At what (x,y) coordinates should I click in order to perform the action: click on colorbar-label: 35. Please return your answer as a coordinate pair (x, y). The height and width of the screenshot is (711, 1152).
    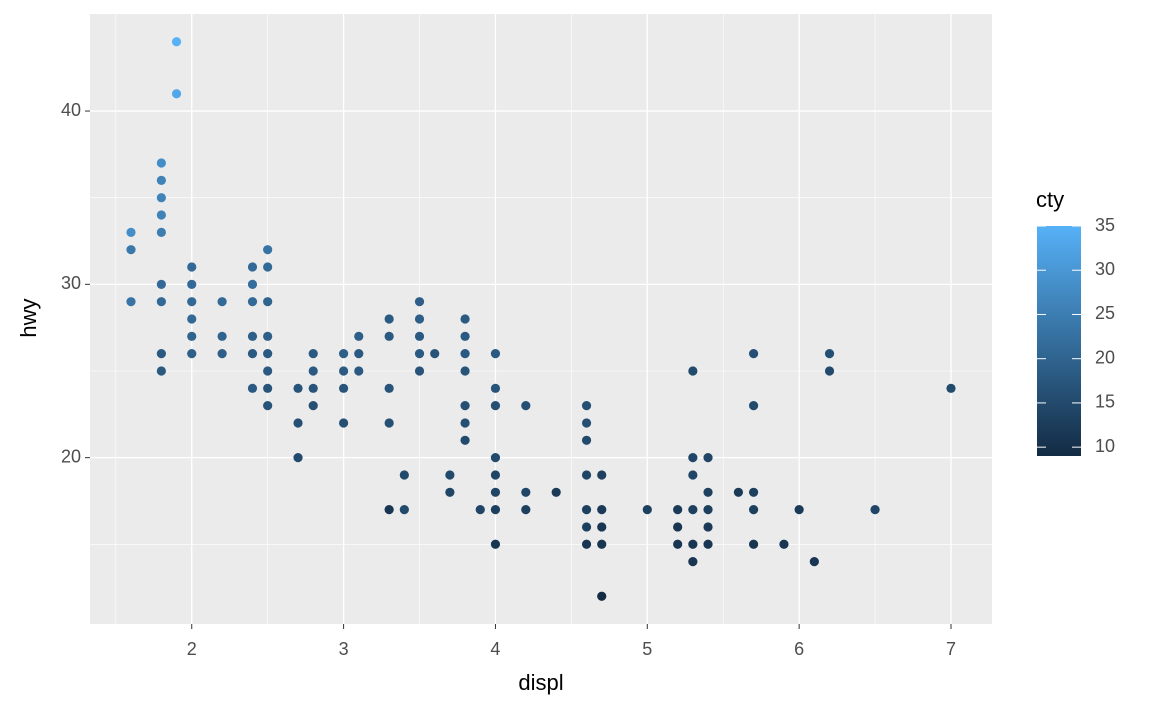
    Looking at the image, I should click on (1105, 225).